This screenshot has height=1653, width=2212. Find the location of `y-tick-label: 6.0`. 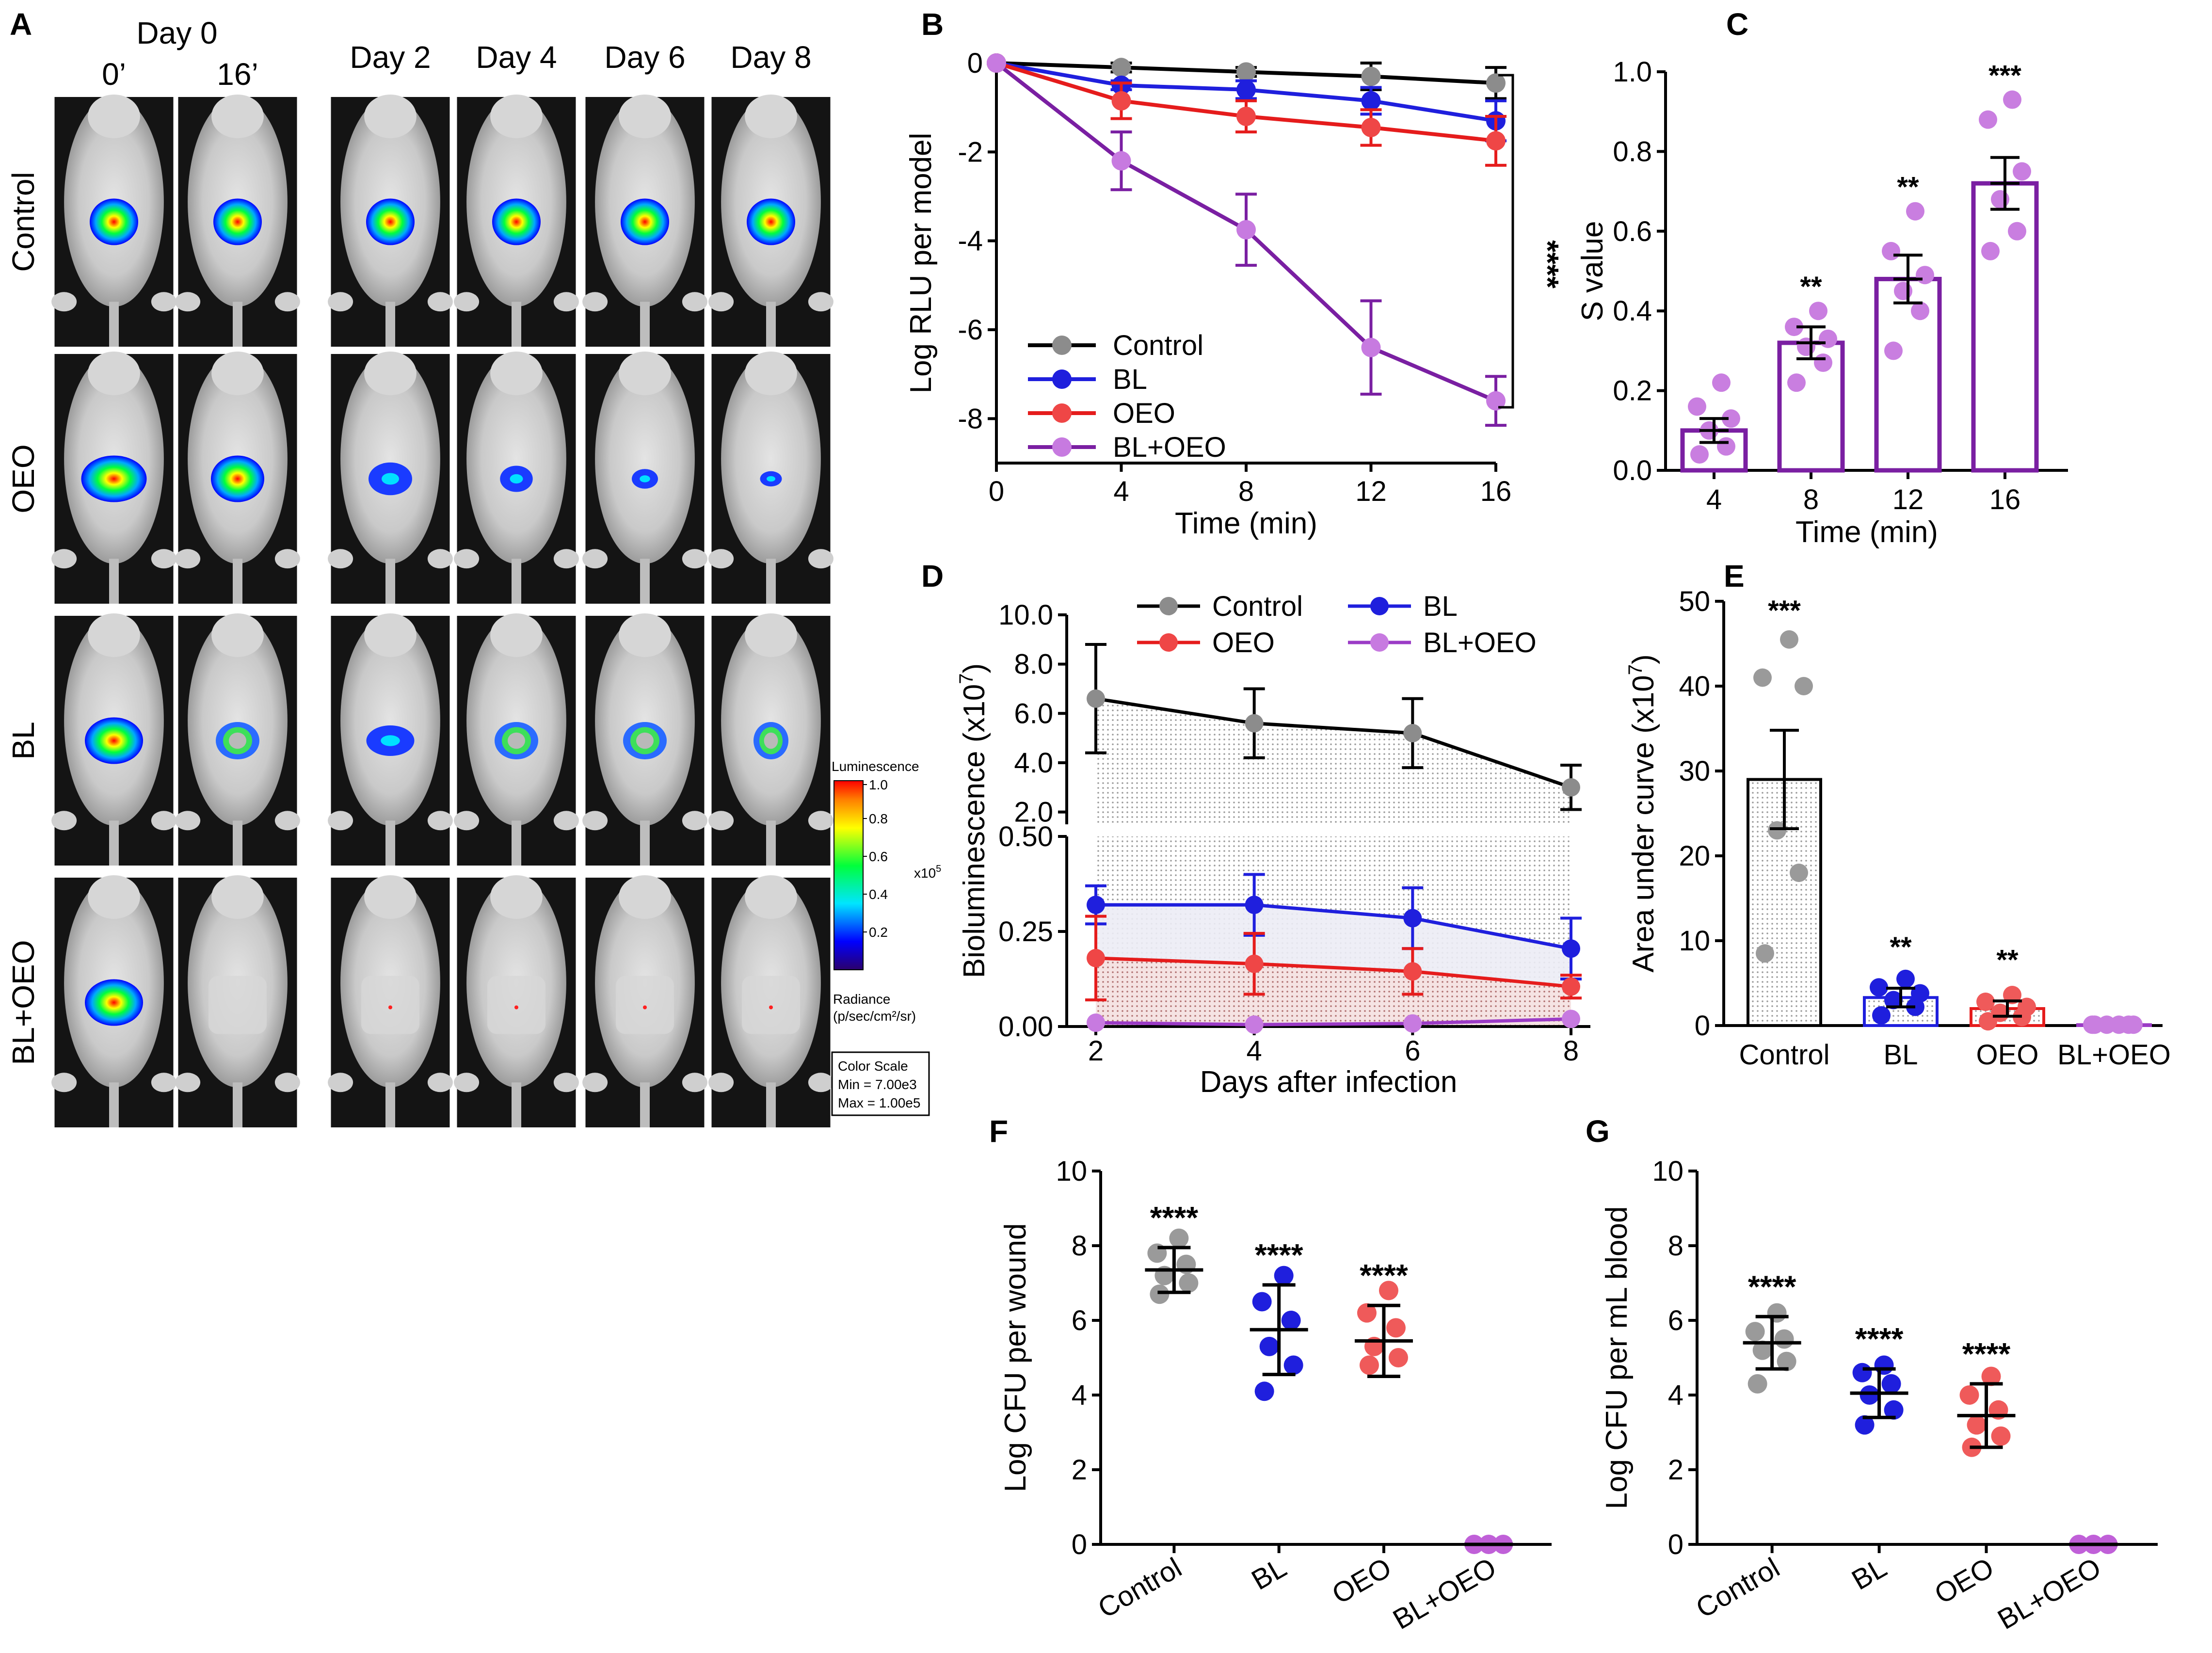

y-tick-label: 6.0 is located at coordinates (1033, 713).